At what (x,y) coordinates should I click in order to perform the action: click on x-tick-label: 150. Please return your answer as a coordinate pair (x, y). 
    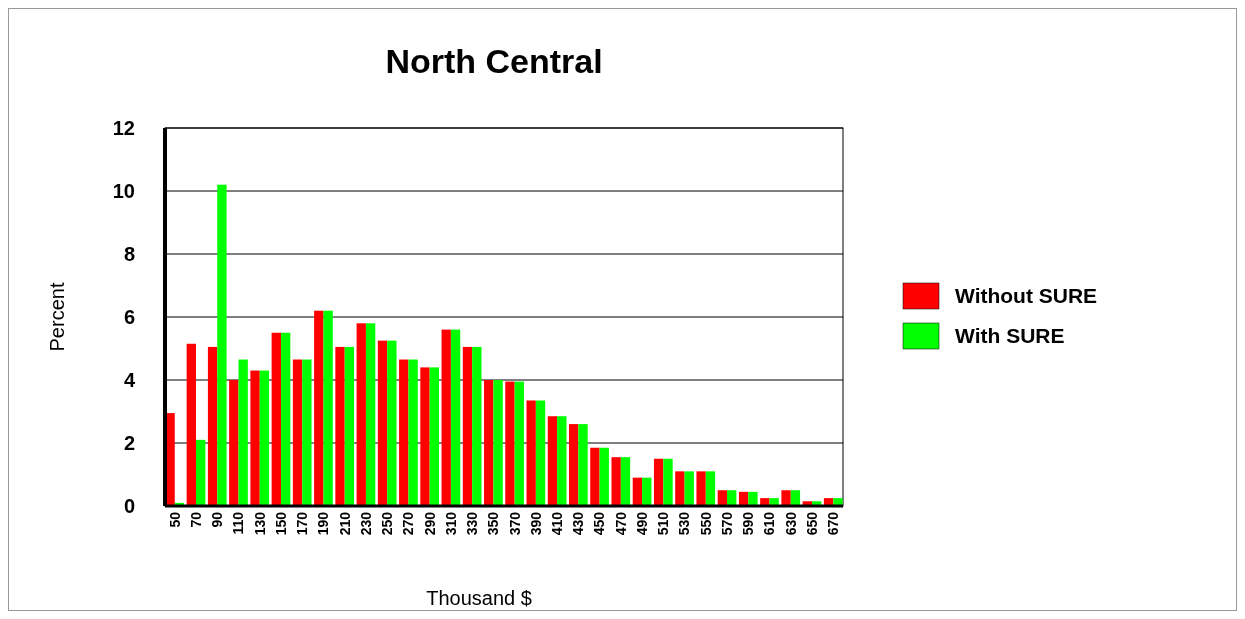
    Looking at the image, I should click on (280, 523).